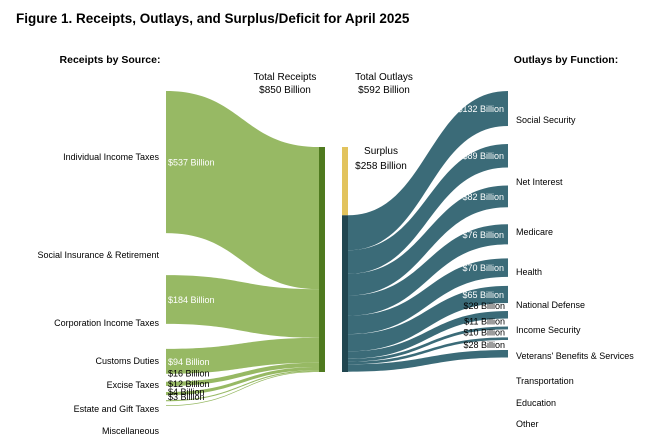  What do you see at coordinates (529, 272) in the screenshot?
I see `outlay-function-label-3: Health` at bounding box center [529, 272].